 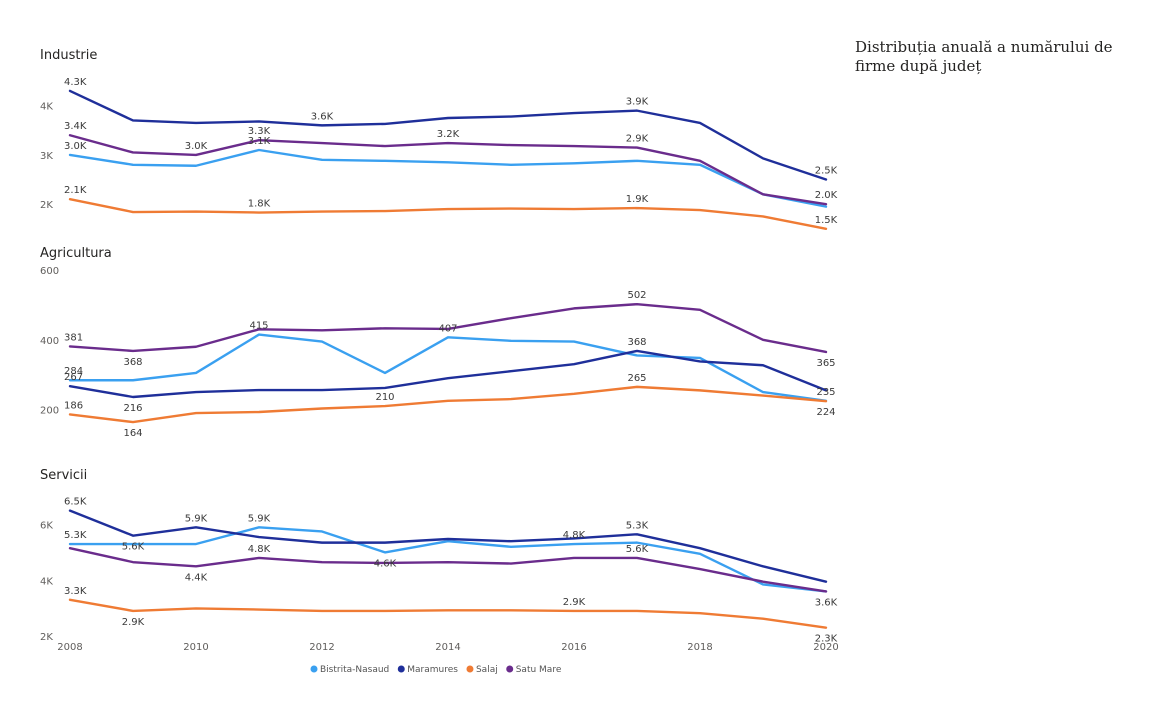 What do you see at coordinates (432, 670) in the screenshot?
I see `legend-item-maramures: Maramures` at bounding box center [432, 670].